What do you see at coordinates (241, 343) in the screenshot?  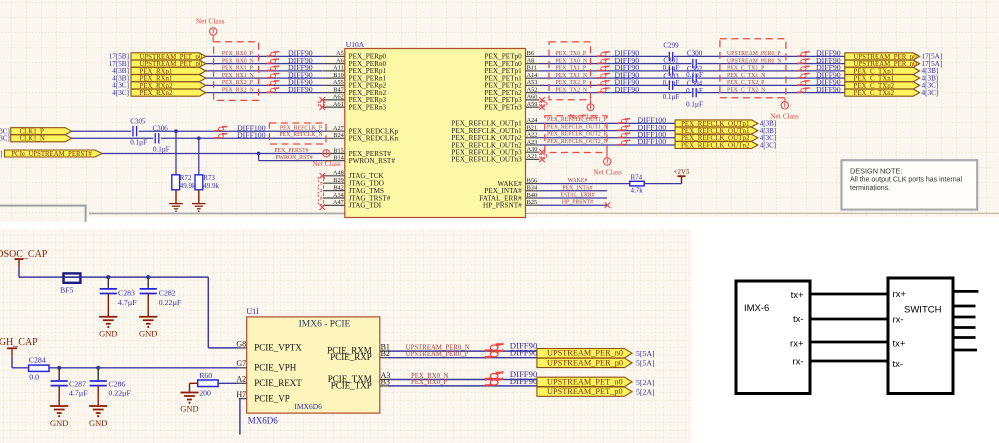 I see `svg-text: G8` at bounding box center [241, 343].